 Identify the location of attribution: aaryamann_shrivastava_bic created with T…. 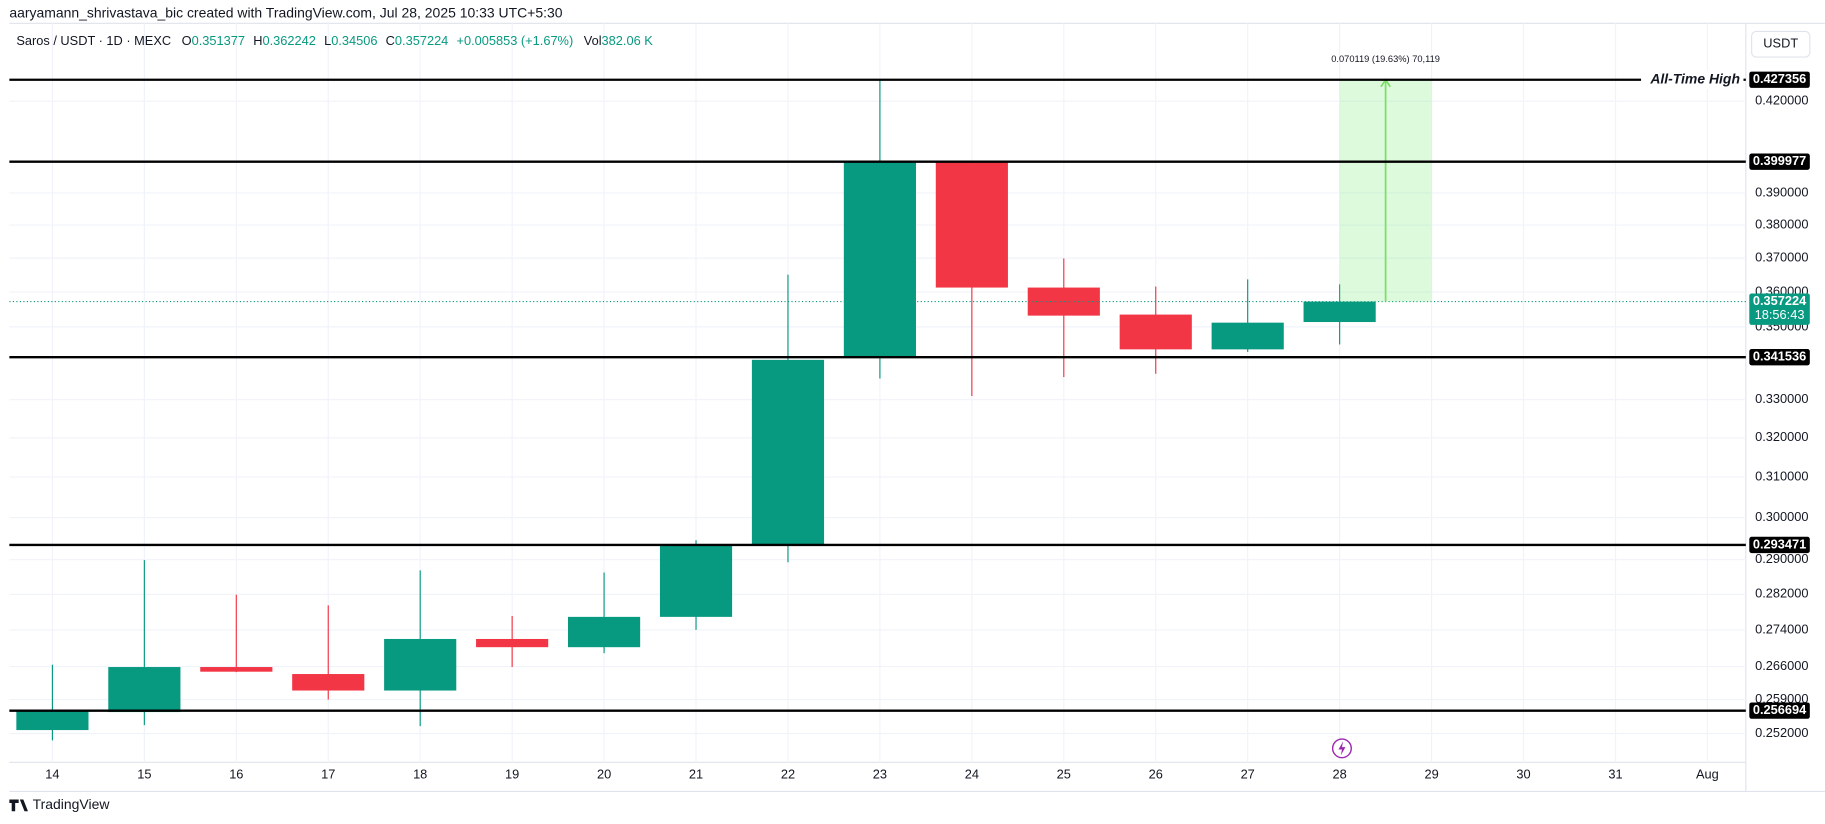
(285, 13).